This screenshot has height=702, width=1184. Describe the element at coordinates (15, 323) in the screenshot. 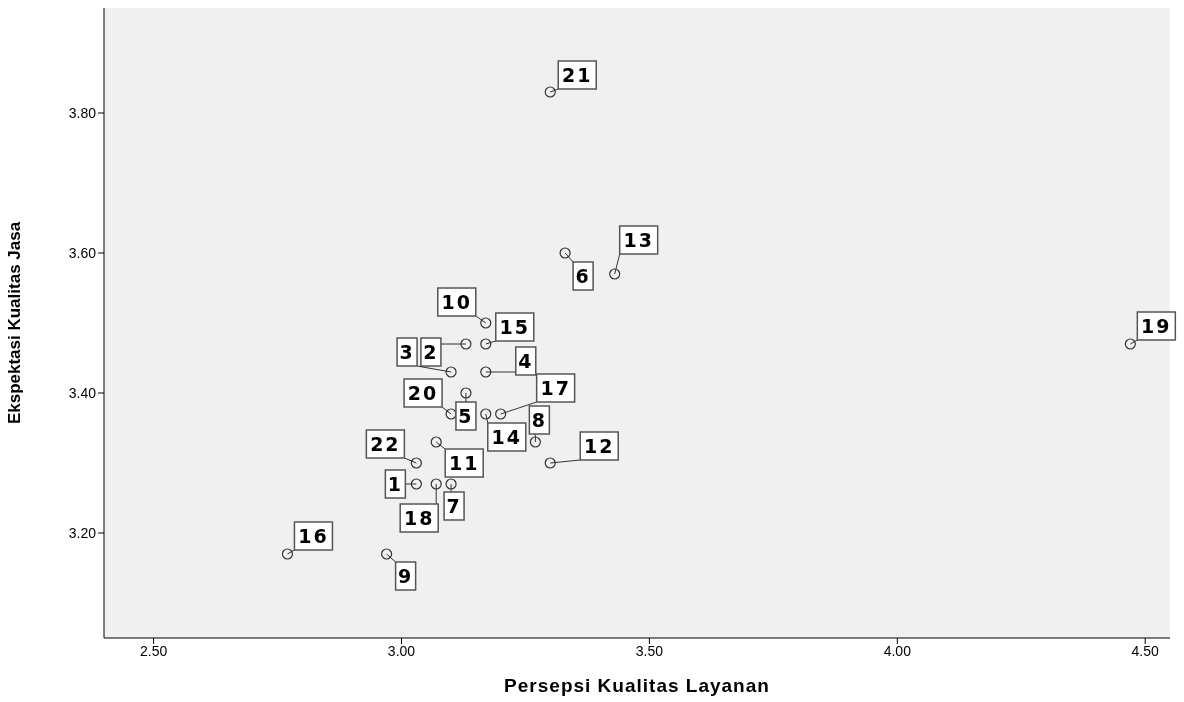

I see `y-axis-title: Ekspektasi Kualitas Jasa` at that location.